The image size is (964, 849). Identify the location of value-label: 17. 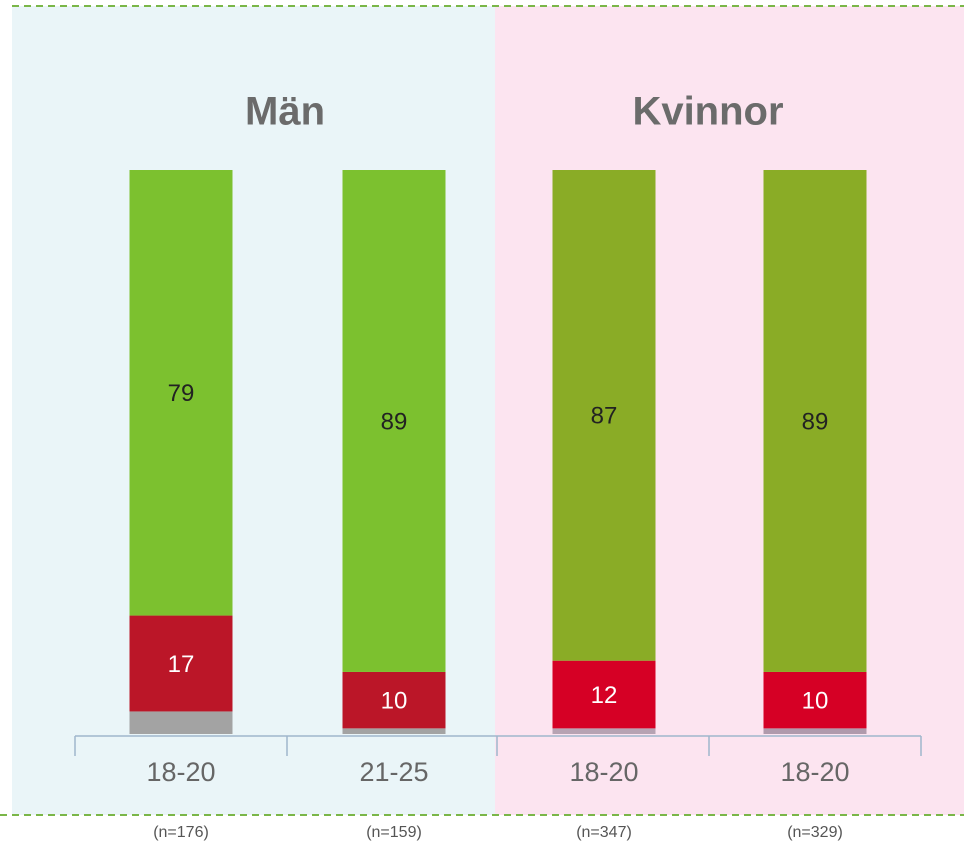
(181, 664).